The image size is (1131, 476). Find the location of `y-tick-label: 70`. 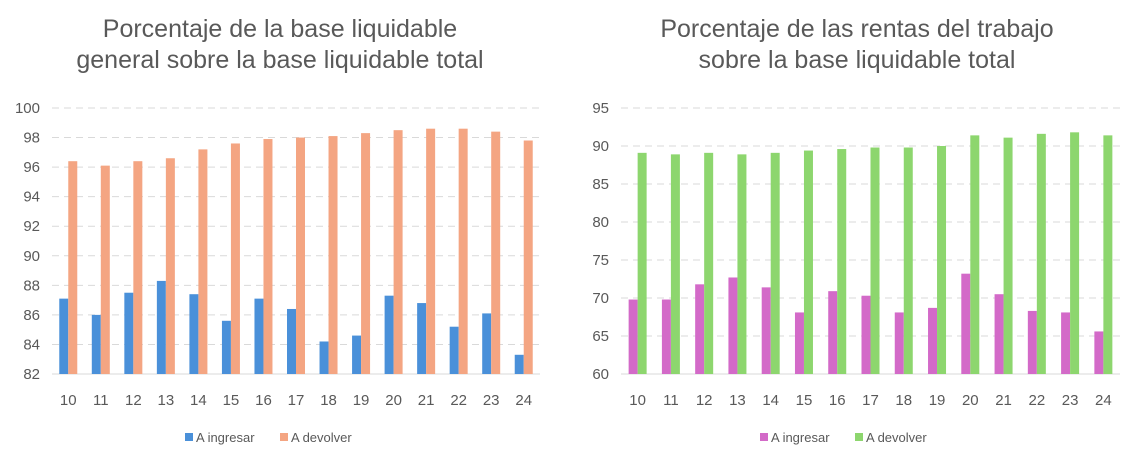

y-tick-label: 70 is located at coordinates (600, 298).